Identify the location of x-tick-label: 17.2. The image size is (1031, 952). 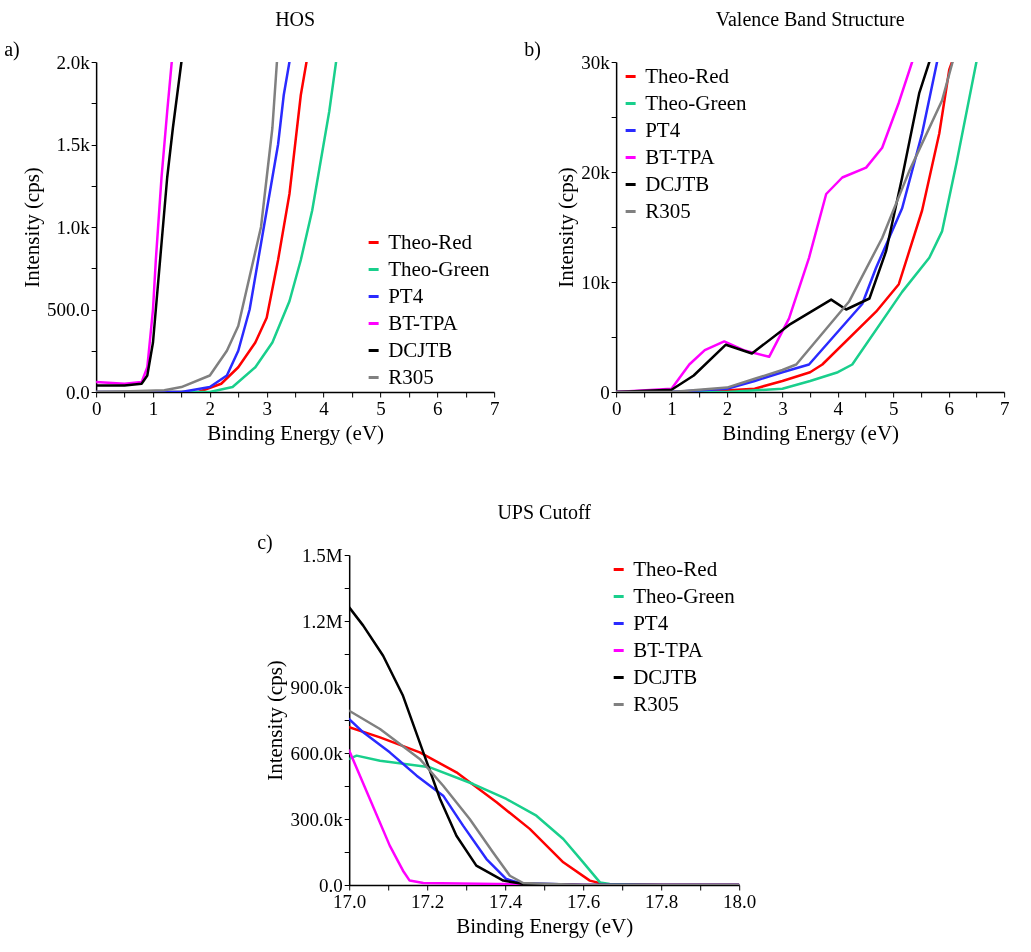
(428, 901).